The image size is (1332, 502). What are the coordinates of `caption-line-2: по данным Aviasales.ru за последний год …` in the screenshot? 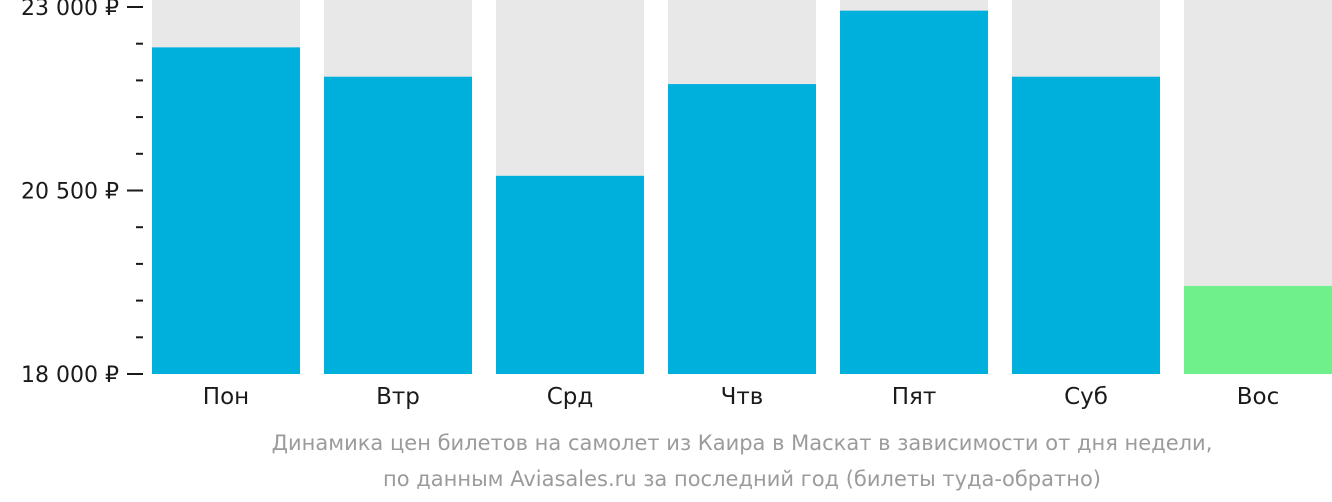 It's located at (742, 479).